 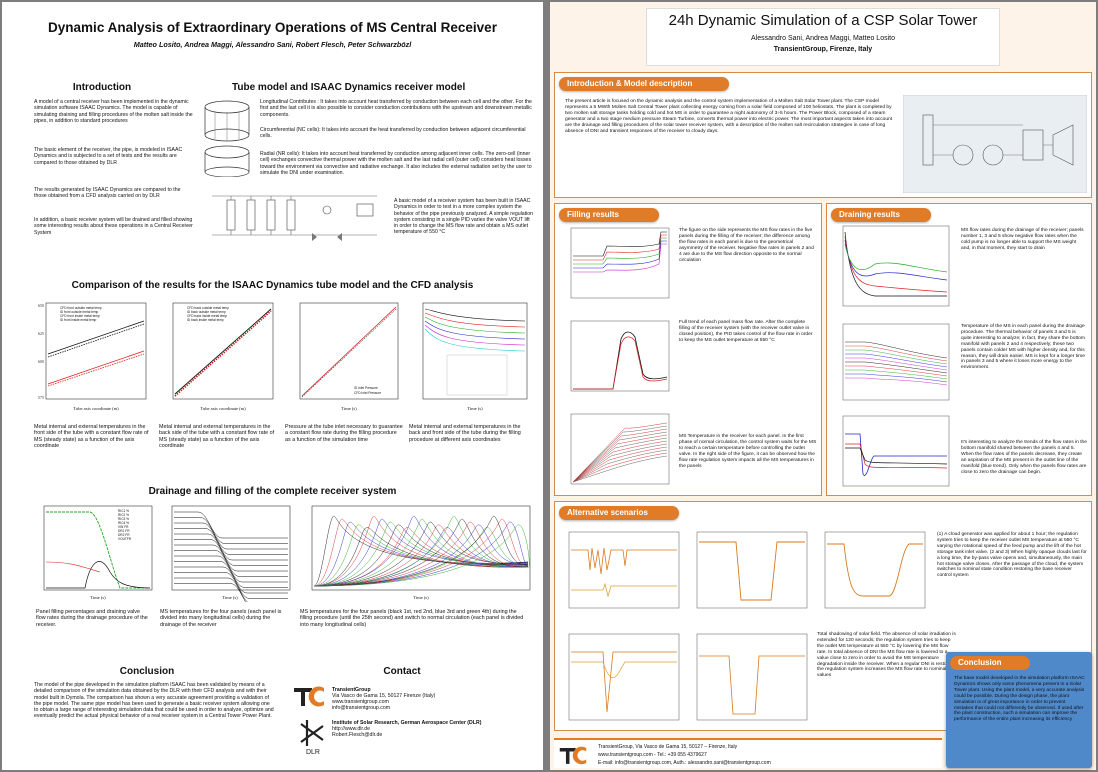 What do you see at coordinates (98, 597) in the screenshot?
I see `c5-xlabel: Time (s)` at bounding box center [98, 597].